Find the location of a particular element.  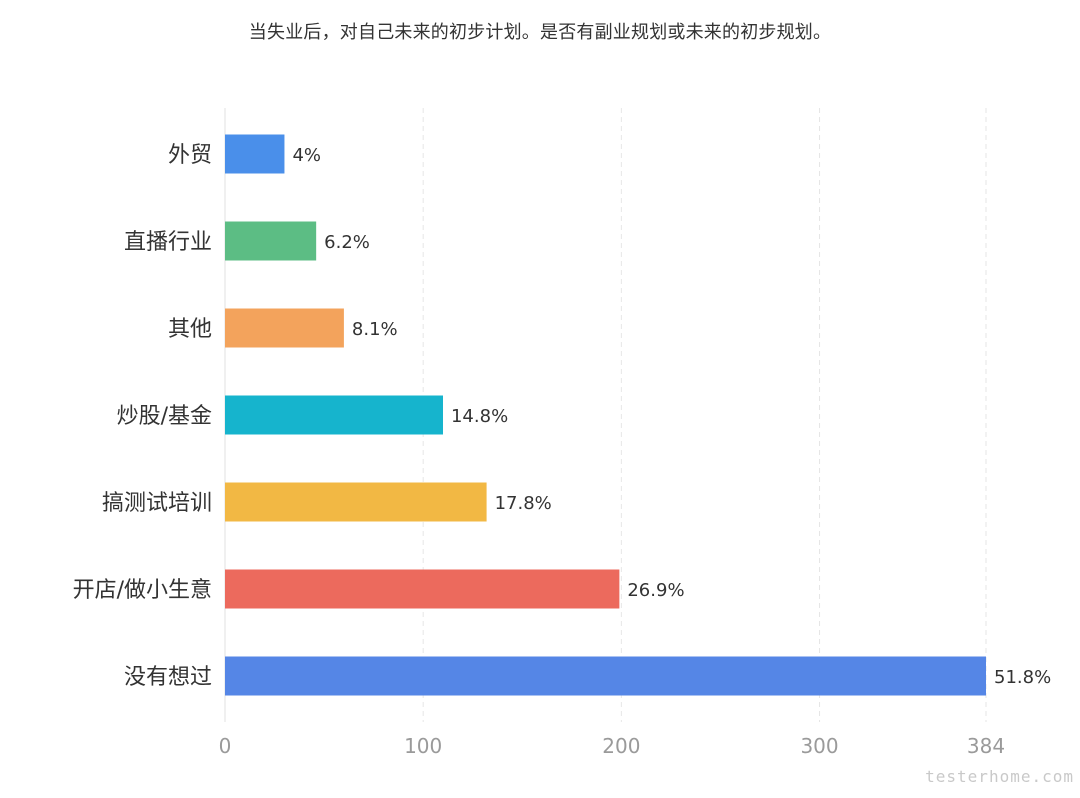

category-label-5: 开店/做小生意 is located at coordinates (142, 590).